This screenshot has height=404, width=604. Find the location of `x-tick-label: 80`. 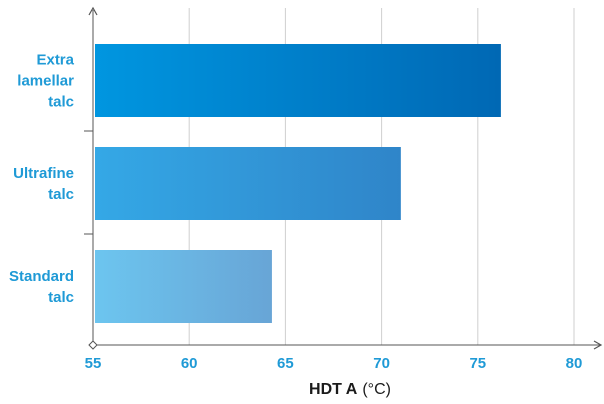

x-tick-label: 80 is located at coordinates (574, 363).